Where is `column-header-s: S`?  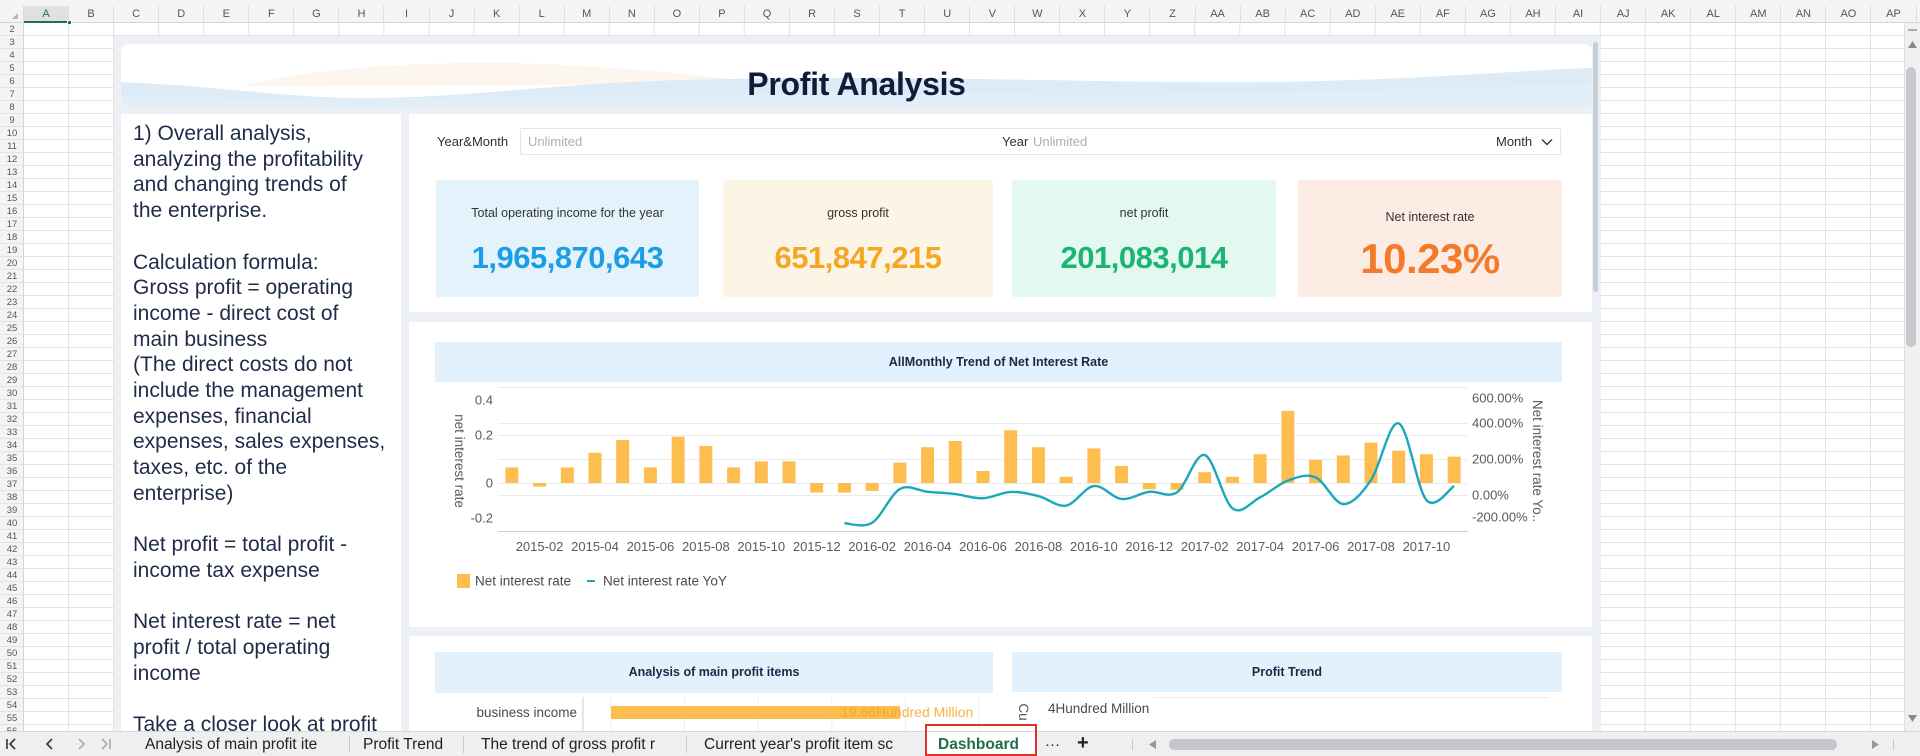 column-header-s: S is located at coordinates (858, 14).